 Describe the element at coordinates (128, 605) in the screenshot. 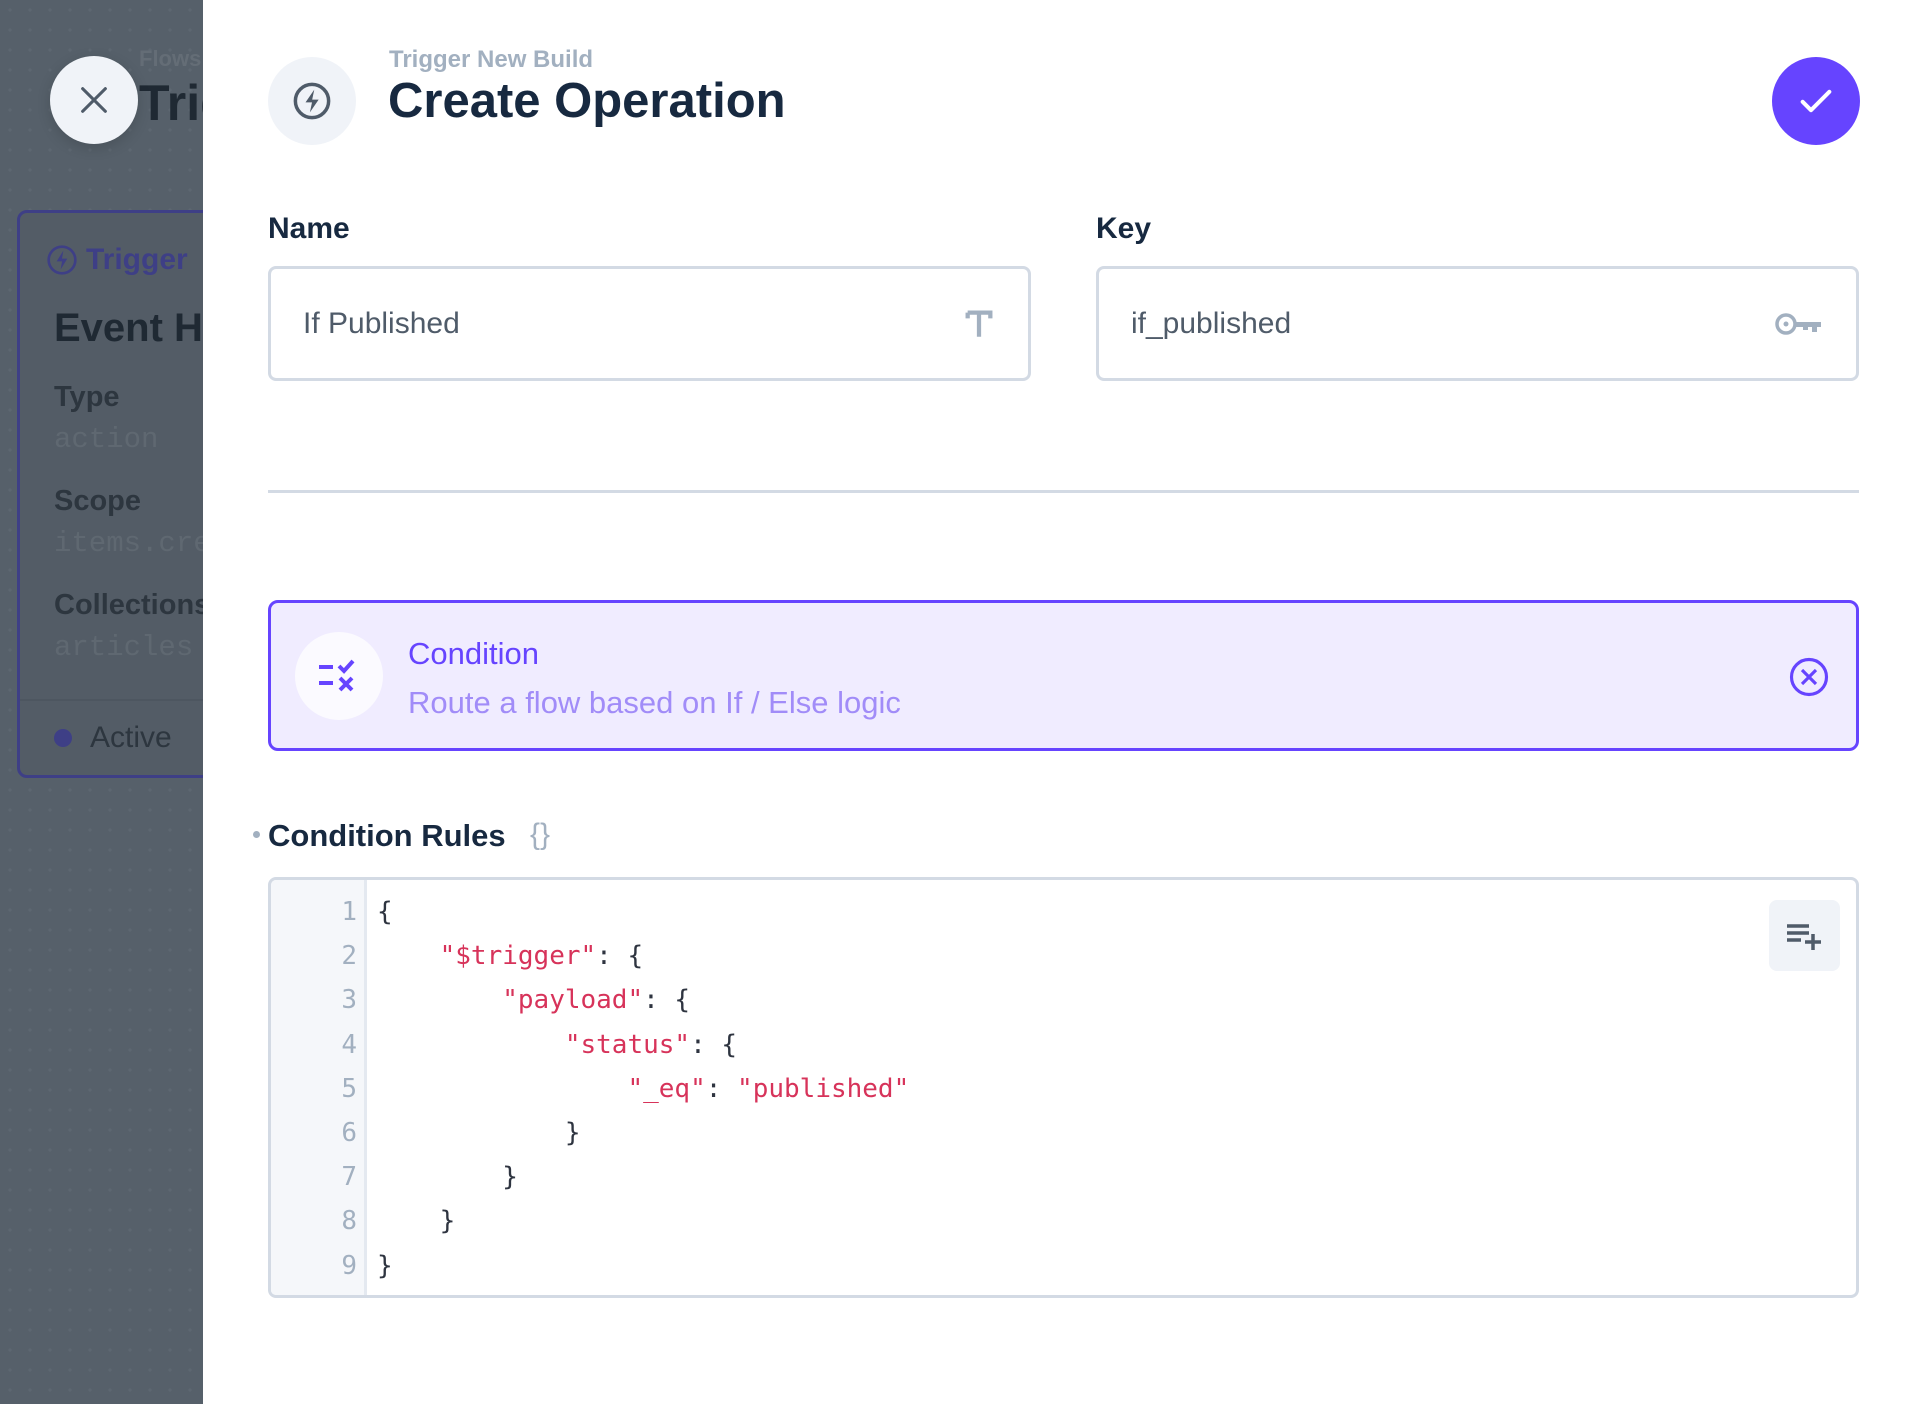

I see `collections-label: Collections` at that location.